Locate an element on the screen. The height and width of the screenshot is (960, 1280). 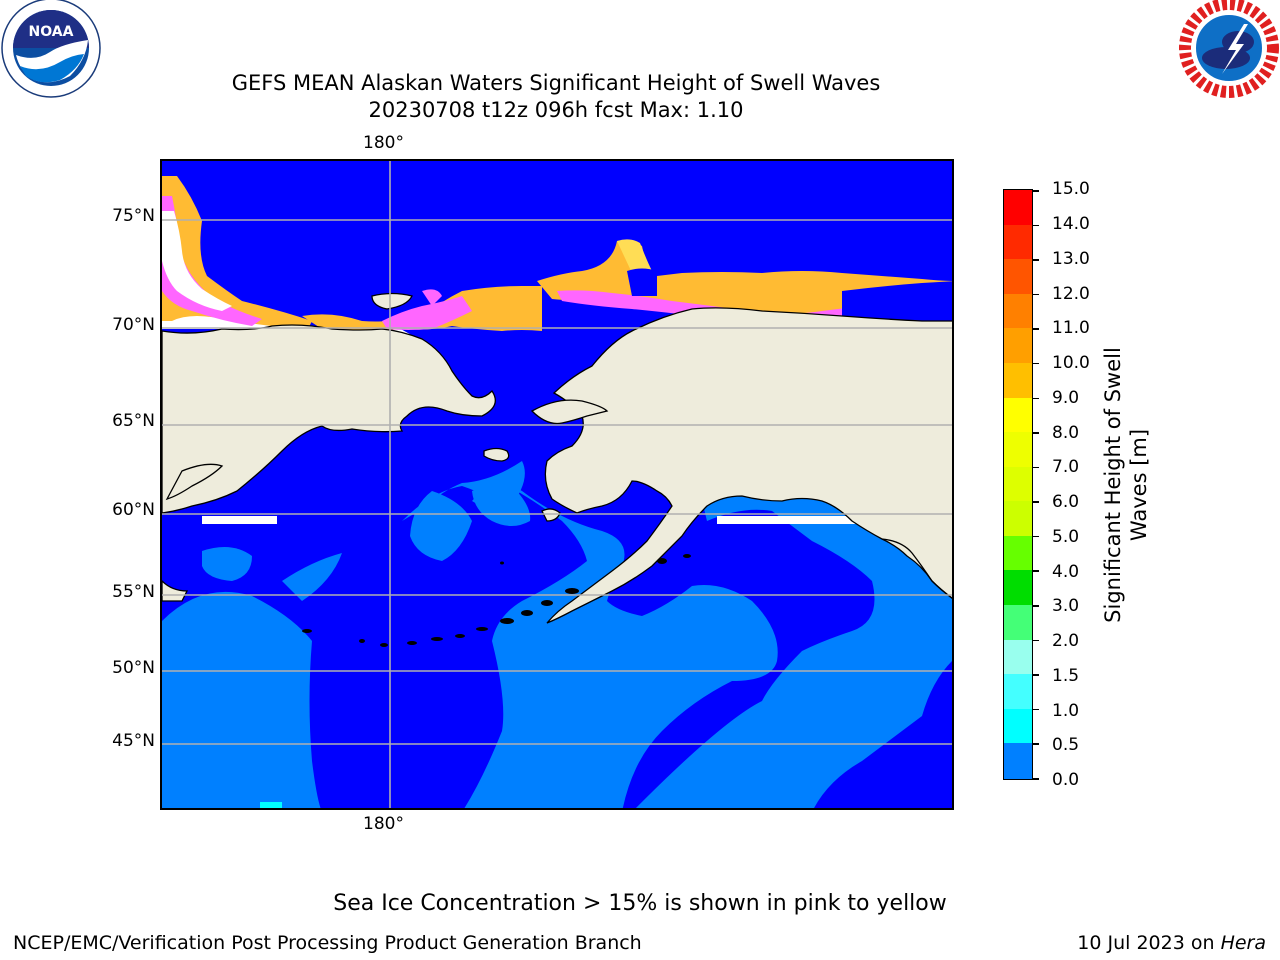
lon-label-top: 180° is located at coordinates (383, 143).